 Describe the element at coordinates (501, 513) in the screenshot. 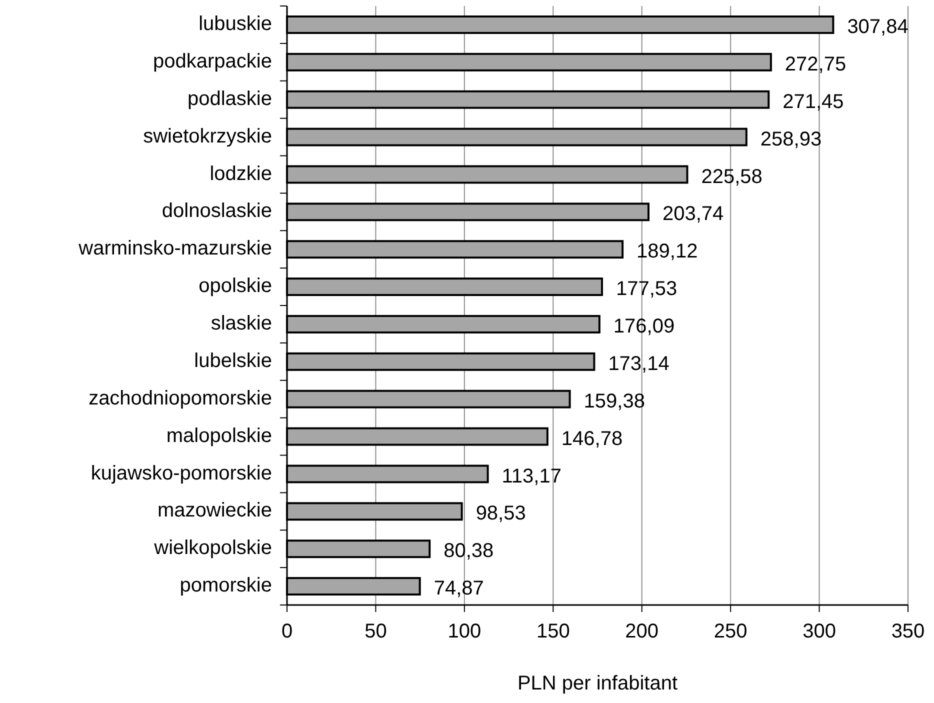

I see `data-label: 98,53` at that location.